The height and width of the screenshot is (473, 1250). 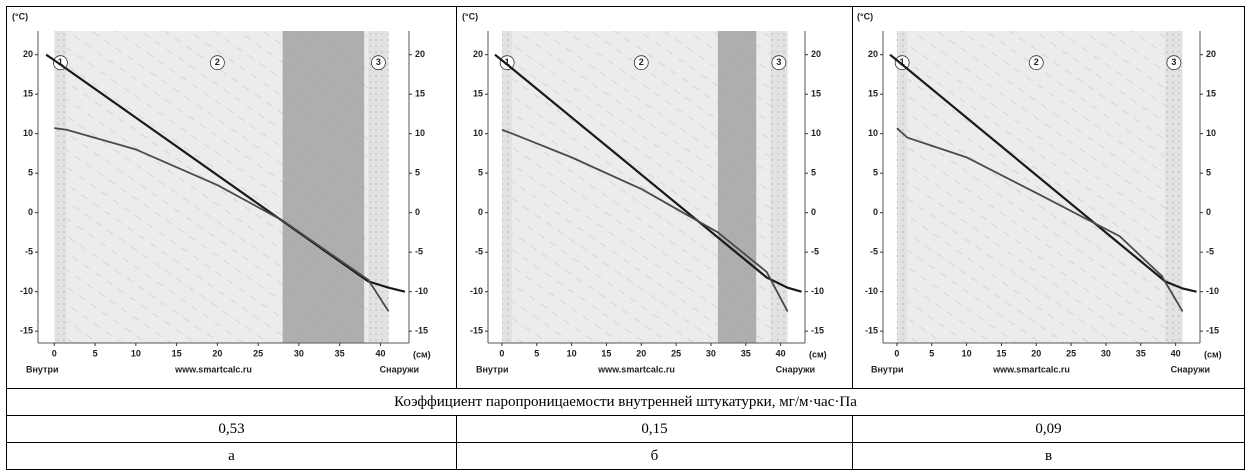 What do you see at coordinates (1048, 456) in the screenshot?
I see `label-cell: в` at bounding box center [1048, 456].